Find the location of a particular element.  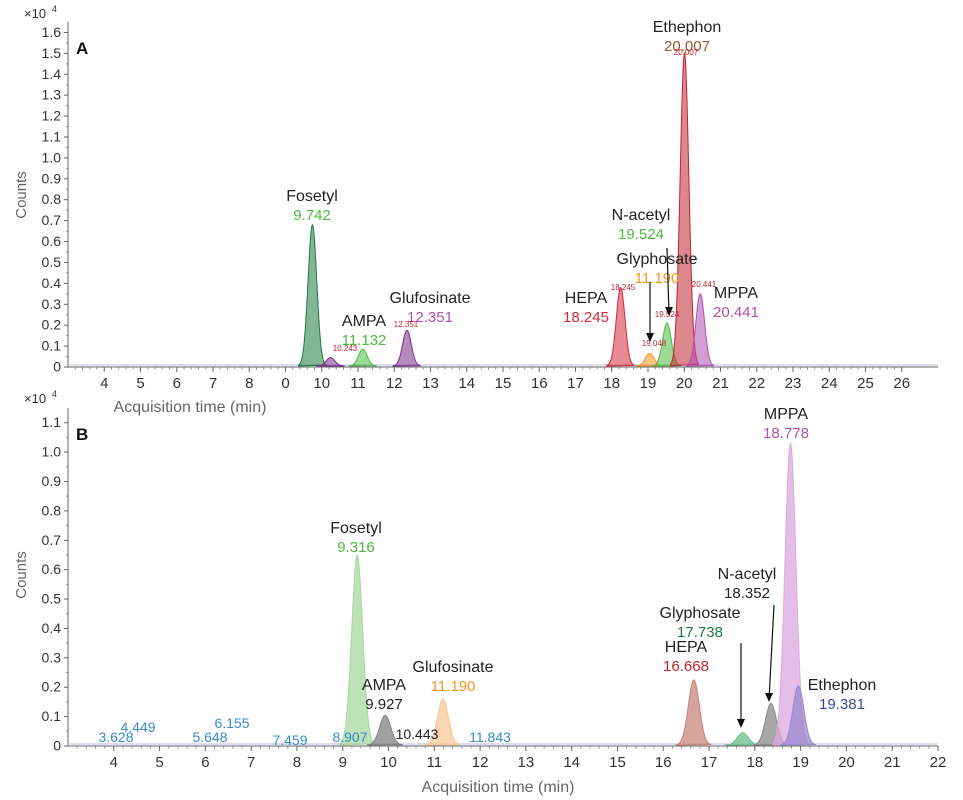

peak-annotation: 20.441 is located at coordinates (704, 284).